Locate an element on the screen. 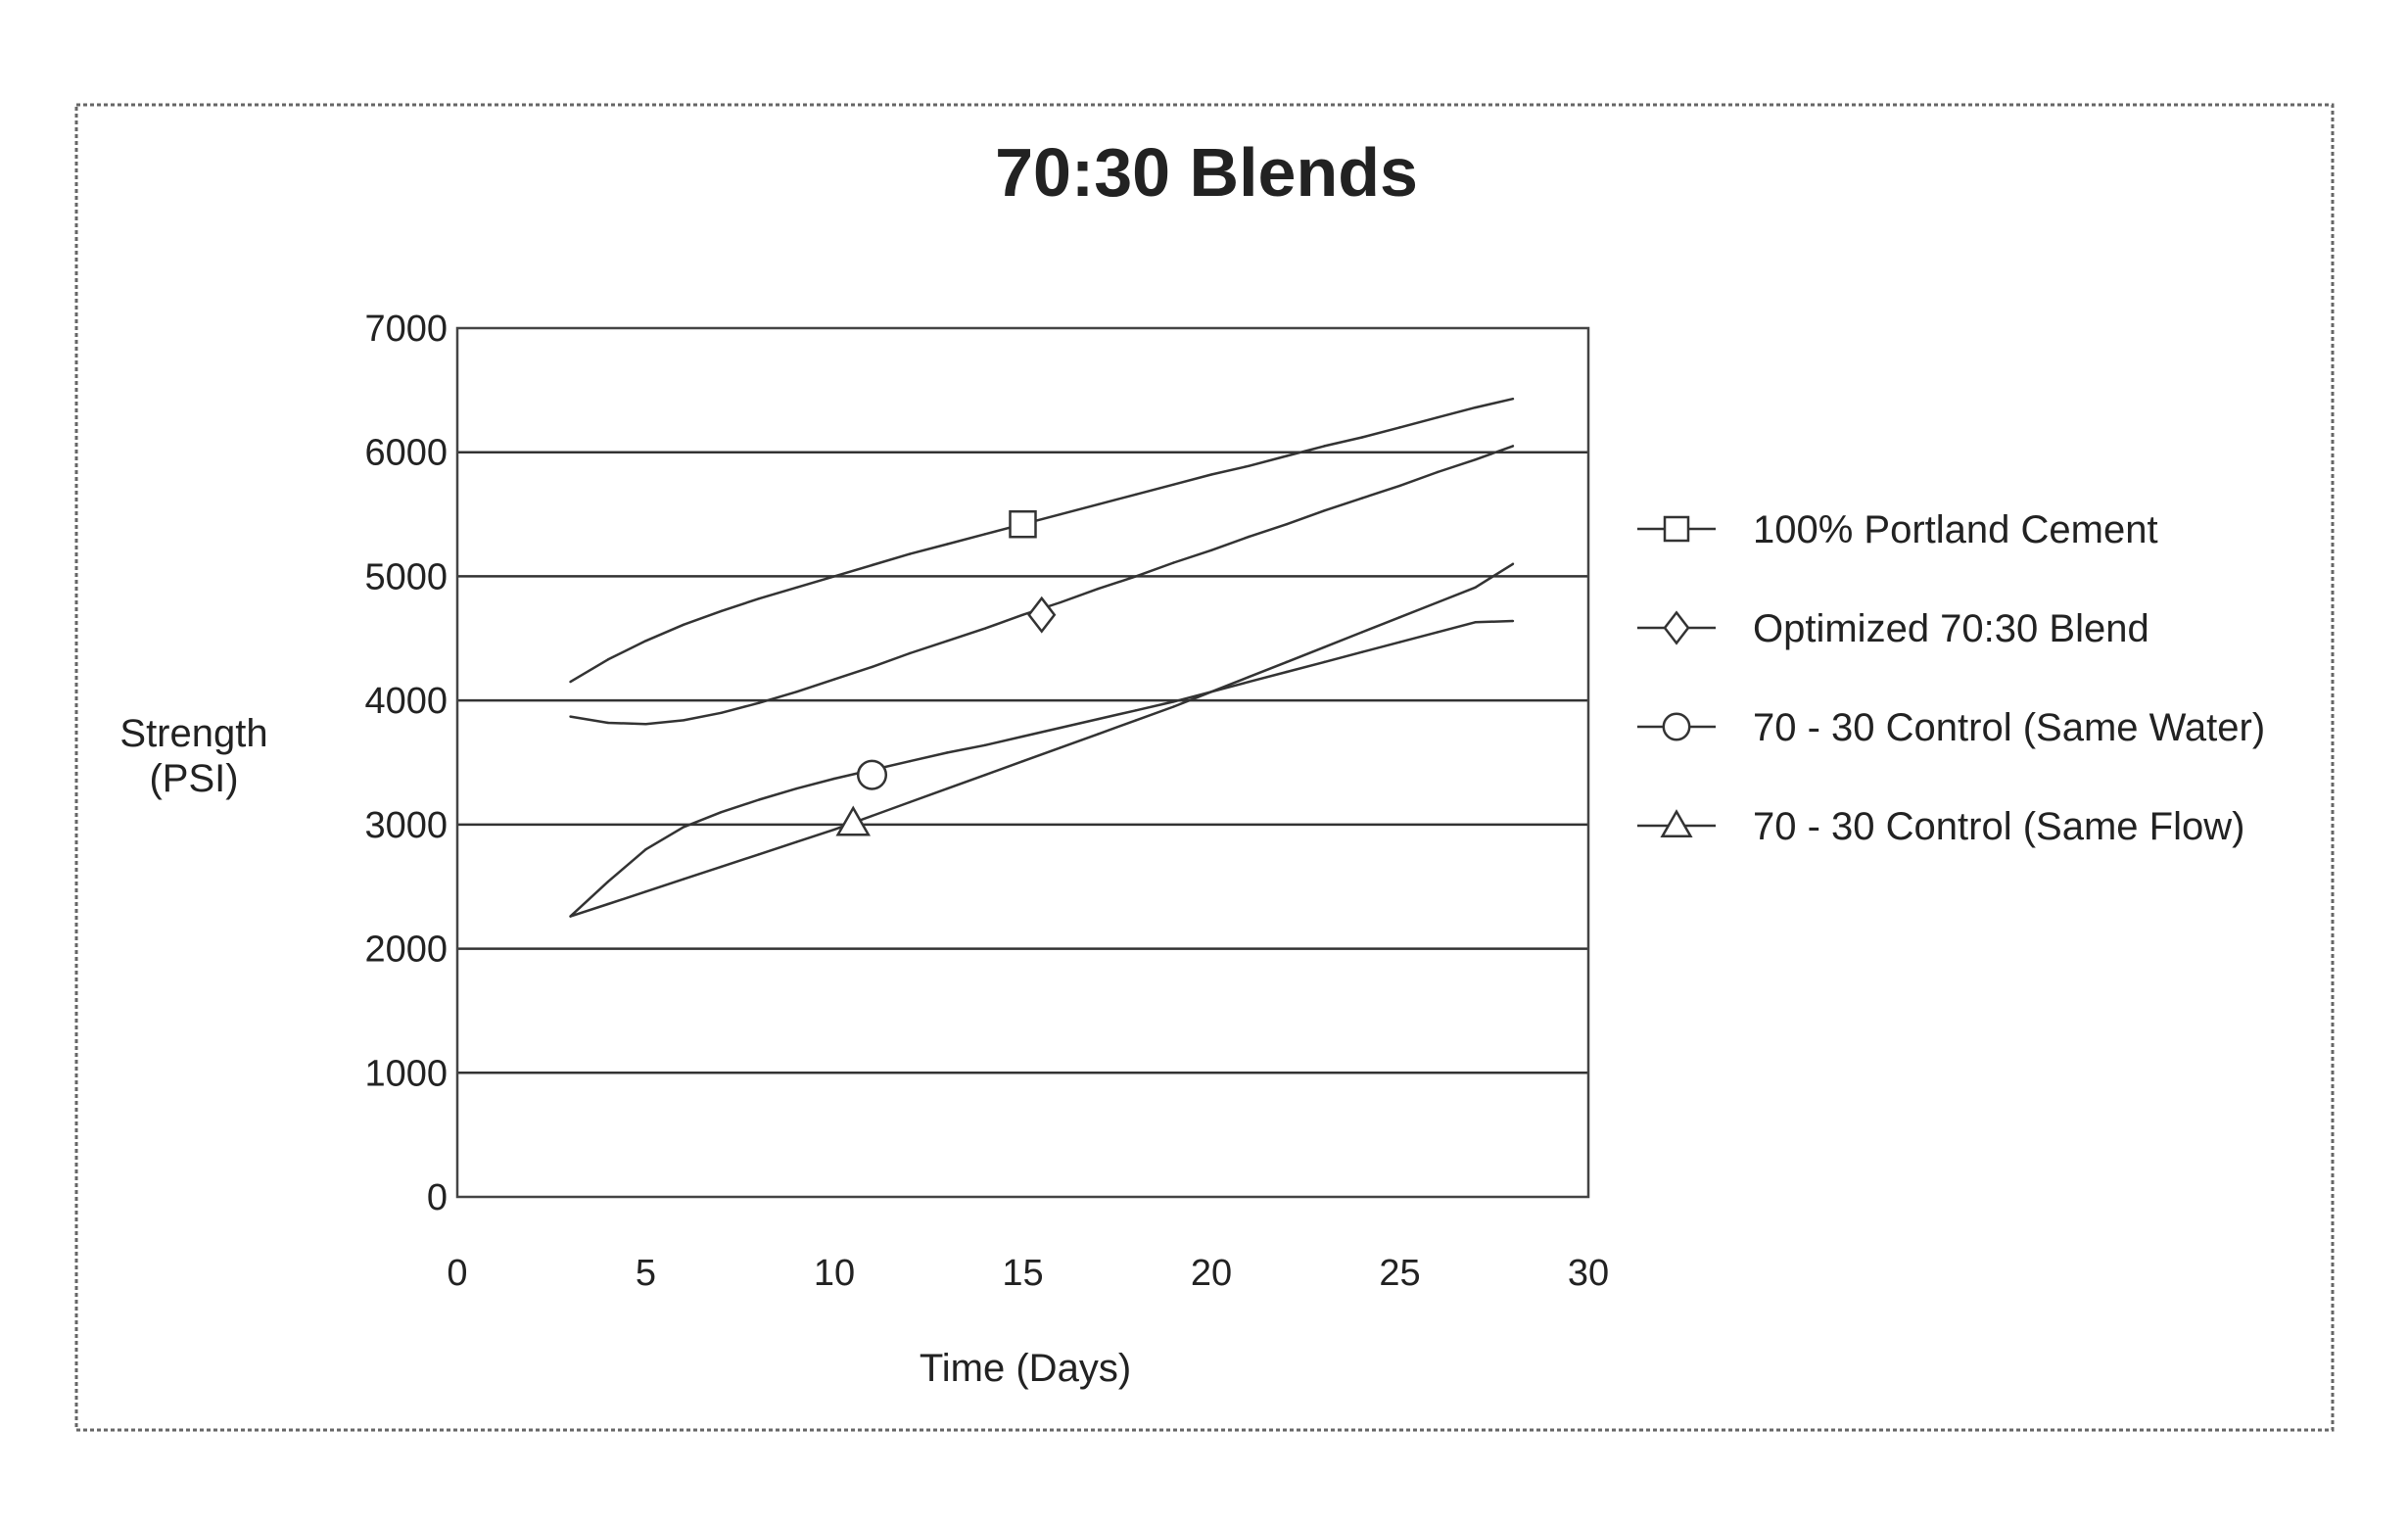 This screenshot has height=1526, width=2408. x-tick-label: 5 is located at coordinates (646, 1273).